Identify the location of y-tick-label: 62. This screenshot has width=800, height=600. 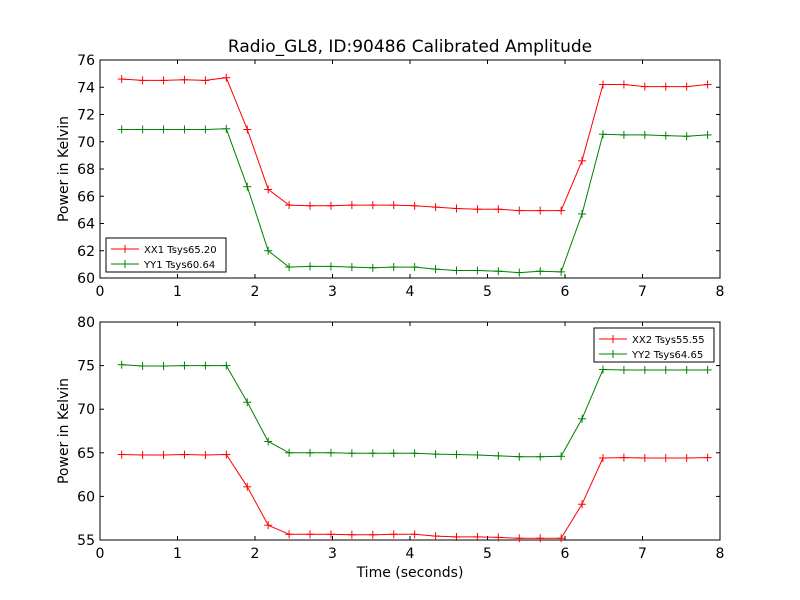
(86, 252).